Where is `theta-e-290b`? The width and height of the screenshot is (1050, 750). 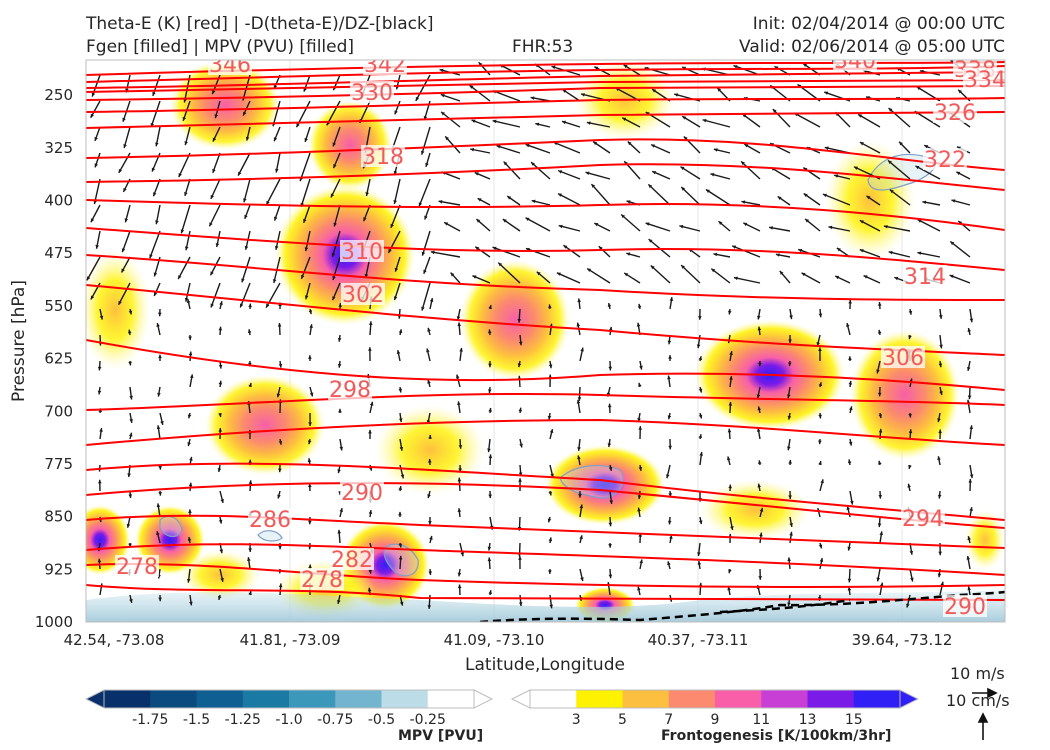
theta-e-290b is located at coordinates (545, 505).